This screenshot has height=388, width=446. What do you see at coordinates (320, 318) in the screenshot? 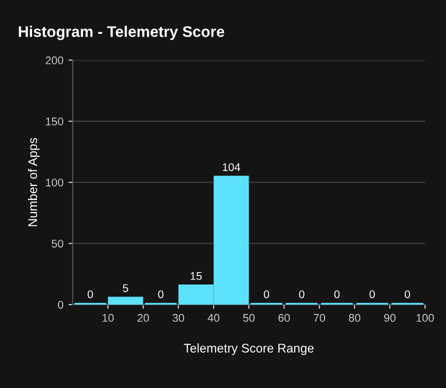
I see `x-tick-label: 70` at bounding box center [320, 318].